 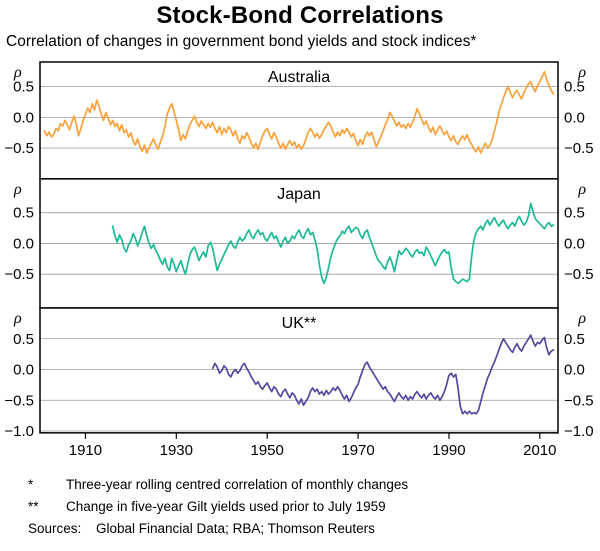 What do you see at coordinates (539, 450) in the screenshot?
I see `svg-text: 2010` at bounding box center [539, 450].